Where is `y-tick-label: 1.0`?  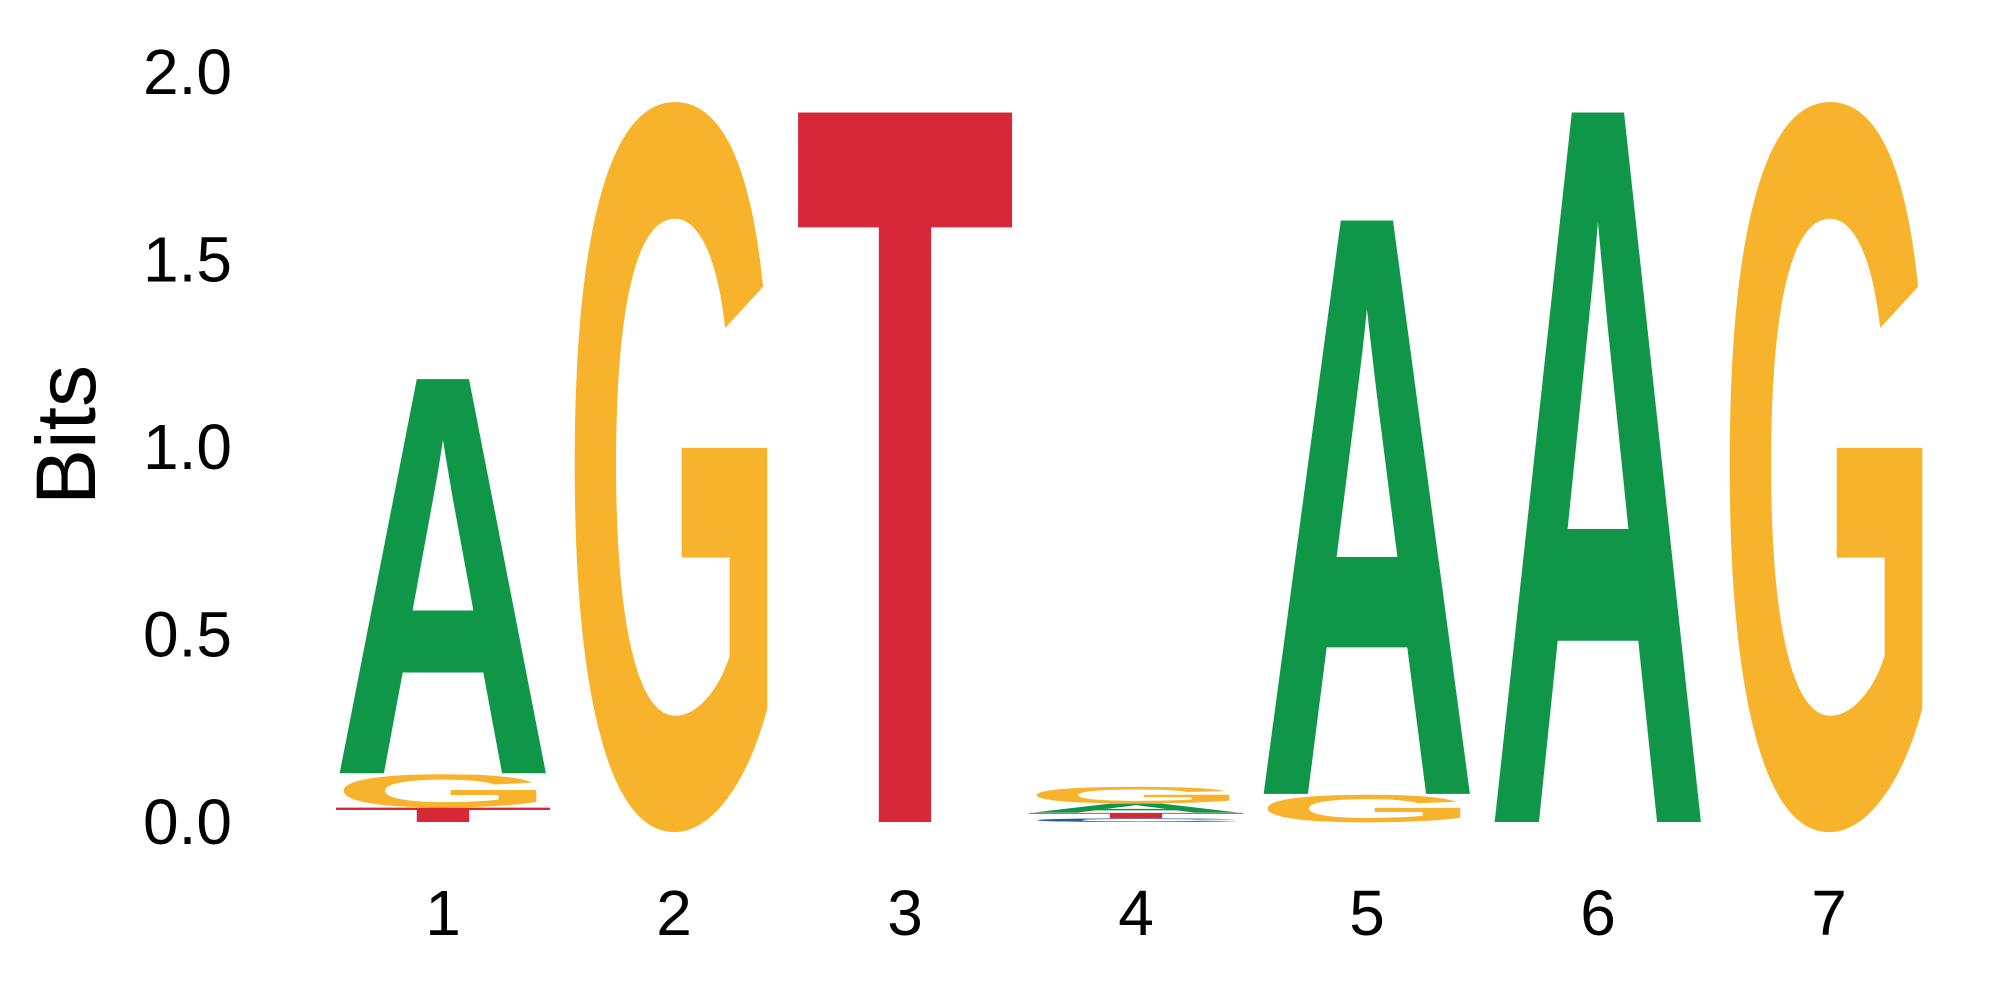 y-tick-label: 1.0 is located at coordinates (187, 447).